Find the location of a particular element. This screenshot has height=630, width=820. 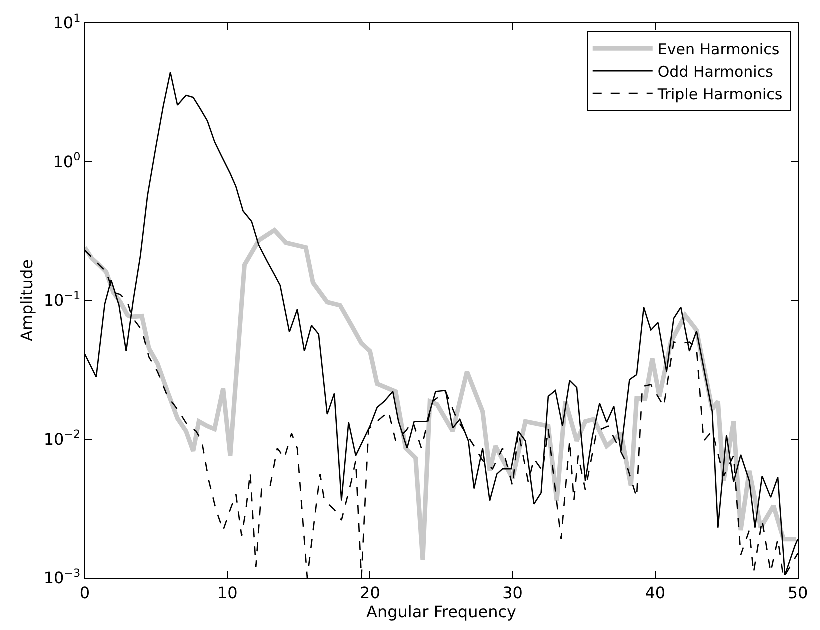

x-tick-label: 40 is located at coordinates (655, 592).